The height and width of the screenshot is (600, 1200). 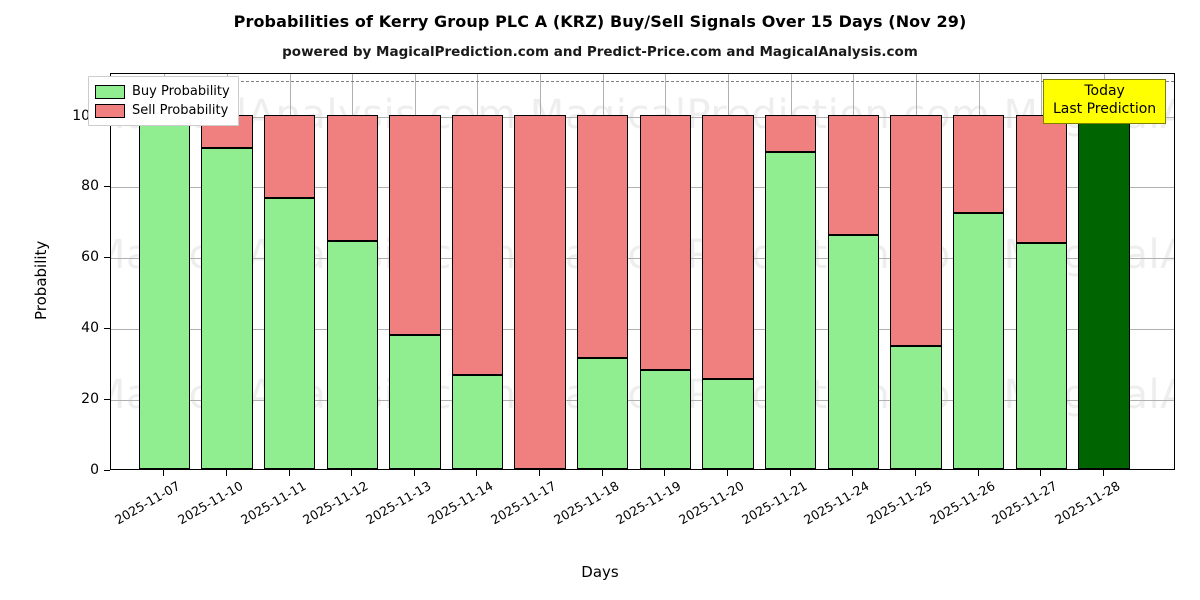 I want to click on x-axis-label: Days, so click(x=600, y=572).